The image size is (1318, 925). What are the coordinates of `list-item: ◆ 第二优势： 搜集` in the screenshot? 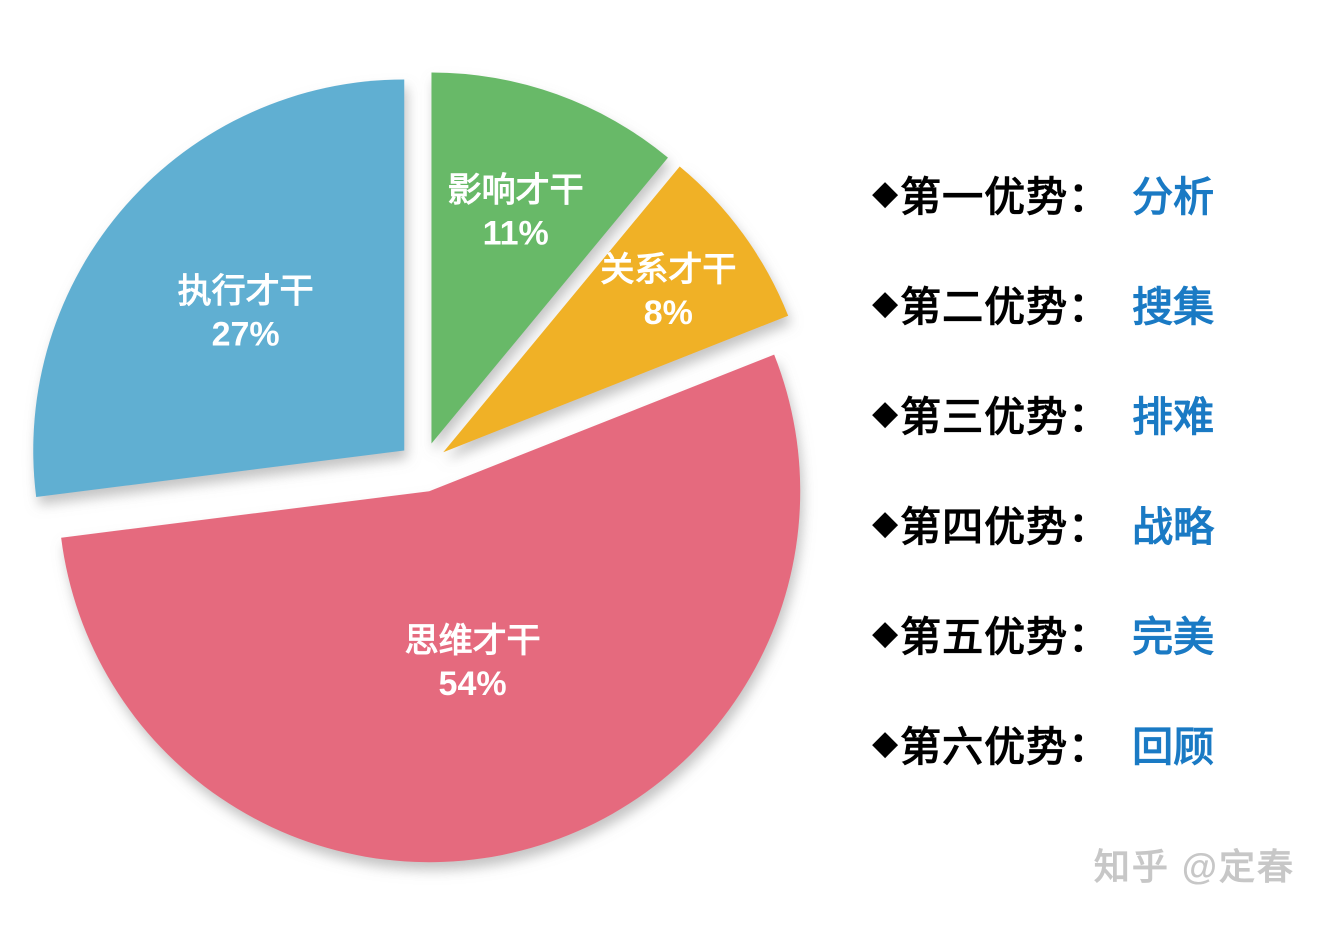 It's located at (1043, 305).